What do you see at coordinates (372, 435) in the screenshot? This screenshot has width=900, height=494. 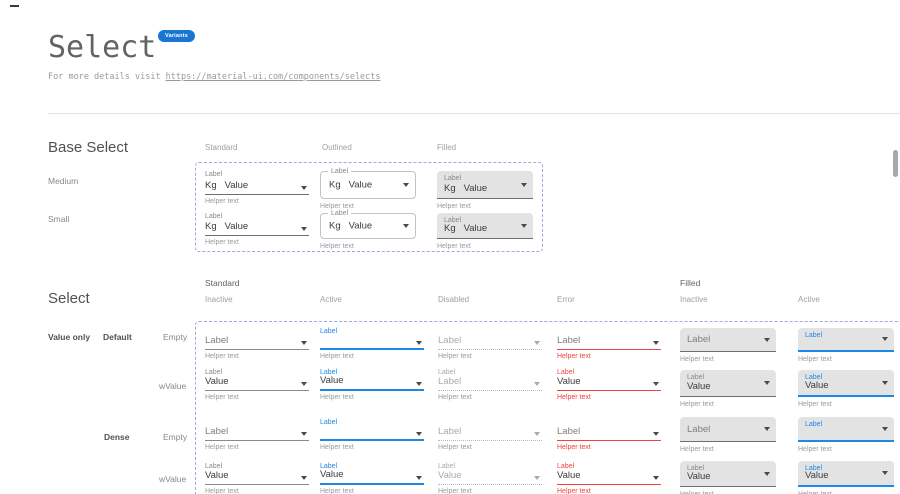 I see `select-standard-active-dense-empty: Label Helper text` at bounding box center [372, 435].